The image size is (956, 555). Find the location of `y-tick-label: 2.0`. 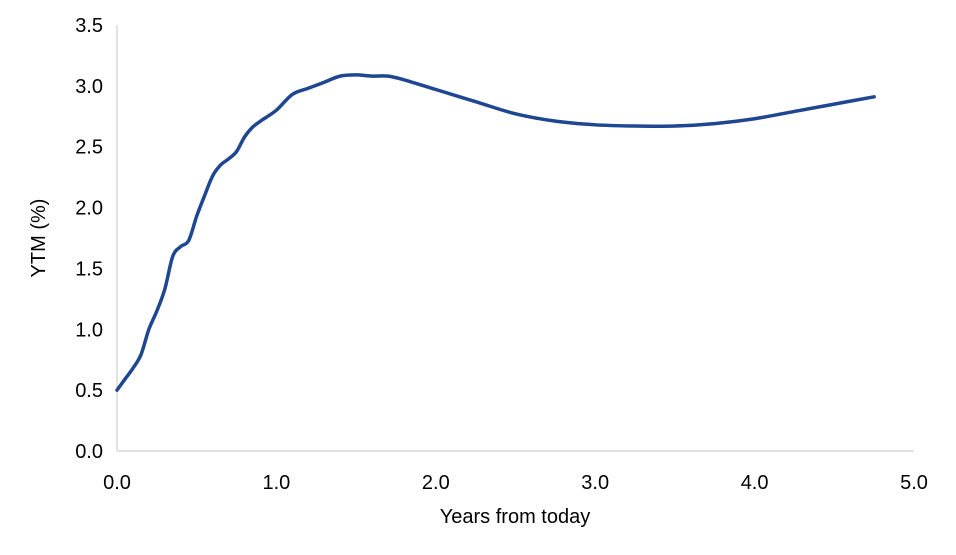

y-tick-label: 2.0 is located at coordinates (89, 209).